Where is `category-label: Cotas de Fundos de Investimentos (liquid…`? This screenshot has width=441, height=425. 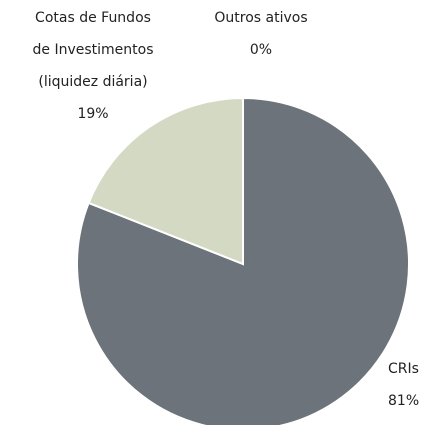 category-label: Cotas de Fundos de Investimentos (liquid… is located at coordinates (93, 50).